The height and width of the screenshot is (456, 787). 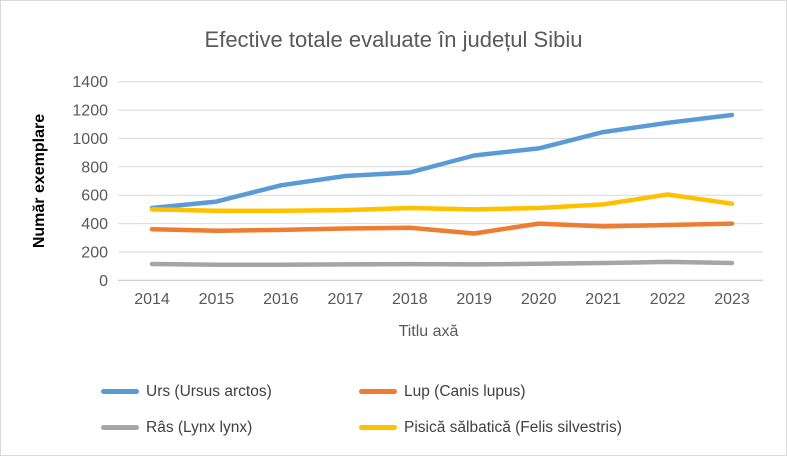 I want to click on series-line-pisica, so click(x=442, y=203).